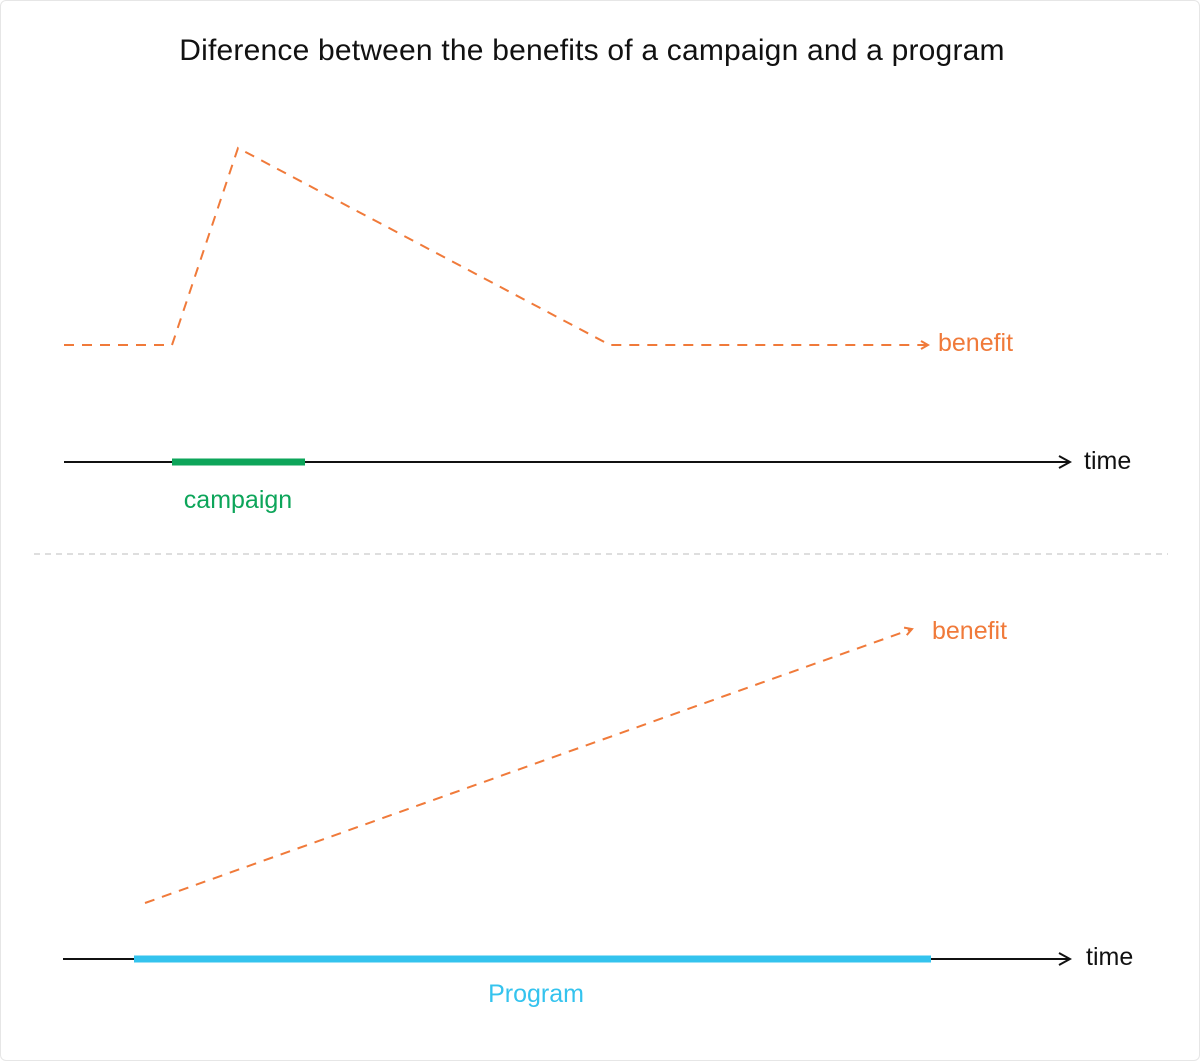  What do you see at coordinates (975, 343) in the screenshot?
I see `campaign-benefit-label: benefit` at bounding box center [975, 343].